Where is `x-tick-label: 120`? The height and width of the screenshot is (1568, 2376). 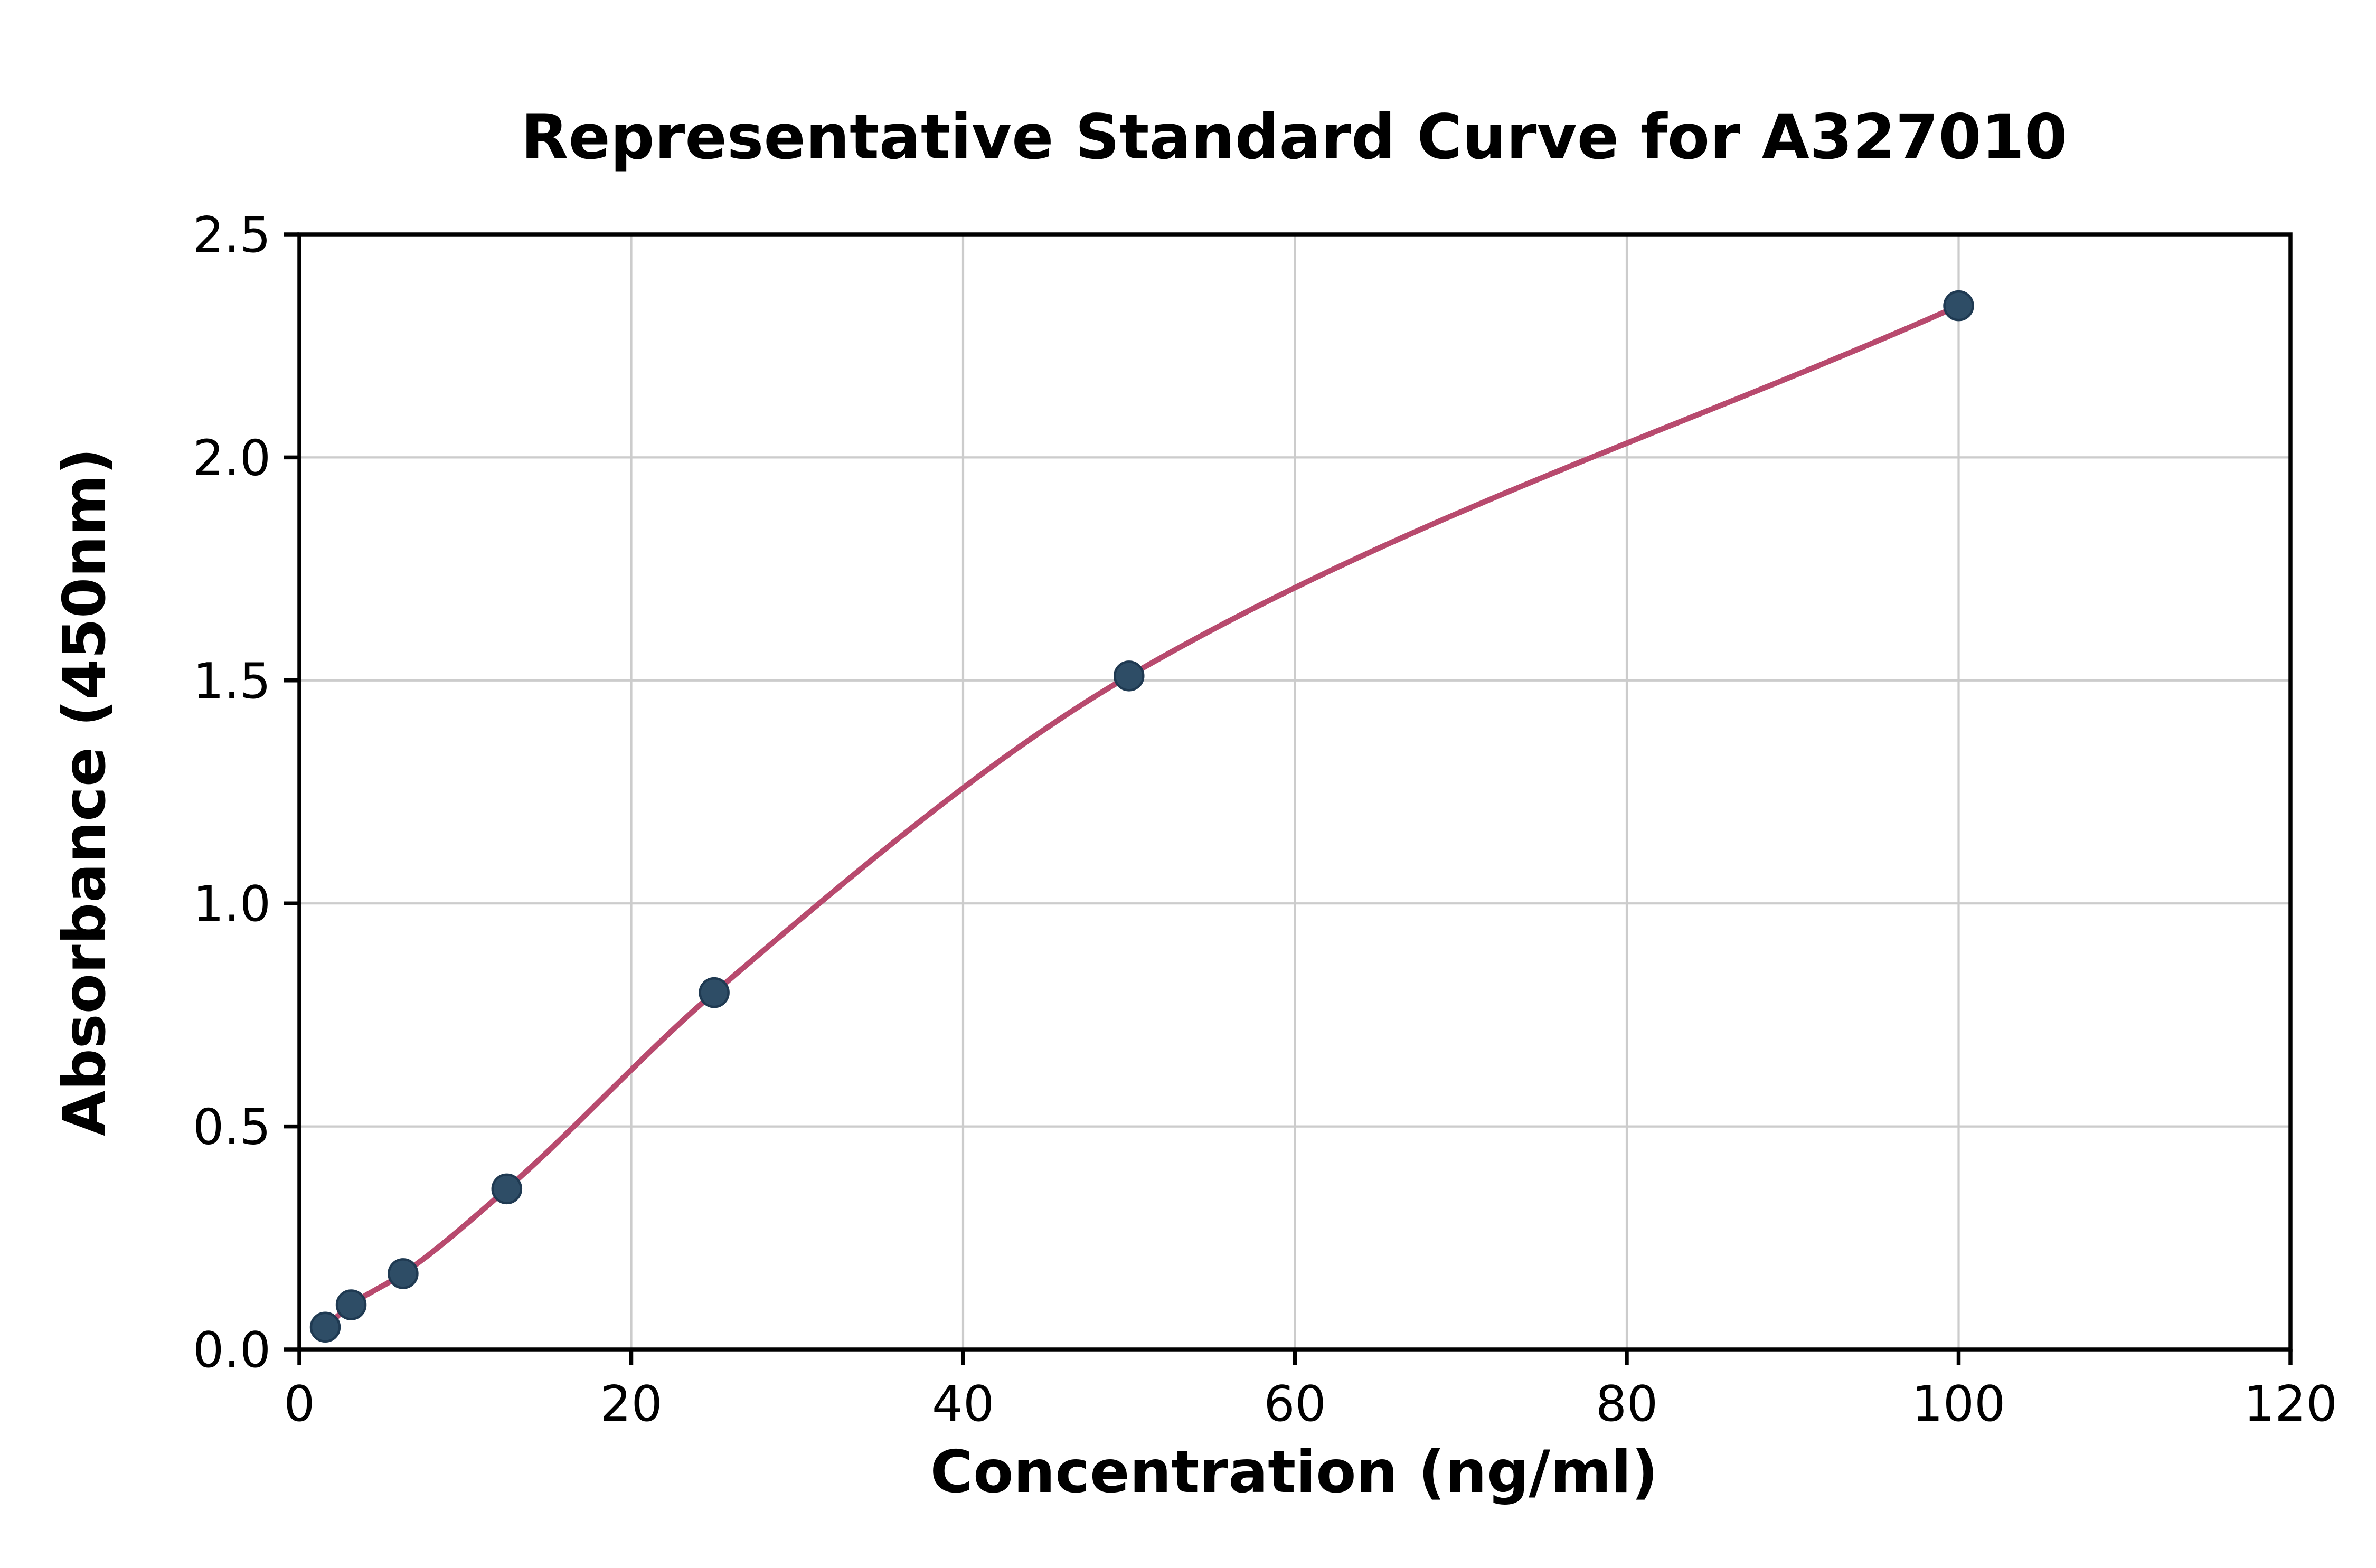
x-tick-label: 120 is located at coordinates (2290, 1404).